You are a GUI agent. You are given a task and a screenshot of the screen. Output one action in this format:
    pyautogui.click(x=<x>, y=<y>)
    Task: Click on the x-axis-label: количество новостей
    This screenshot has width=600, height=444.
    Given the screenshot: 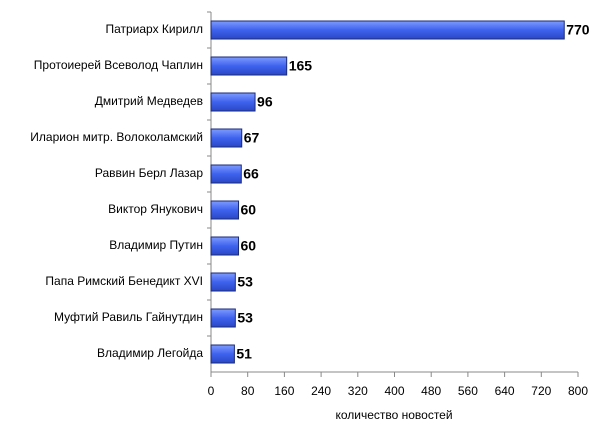 What is the action you would take?
    pyautogui.click(x=393, y=415)
    